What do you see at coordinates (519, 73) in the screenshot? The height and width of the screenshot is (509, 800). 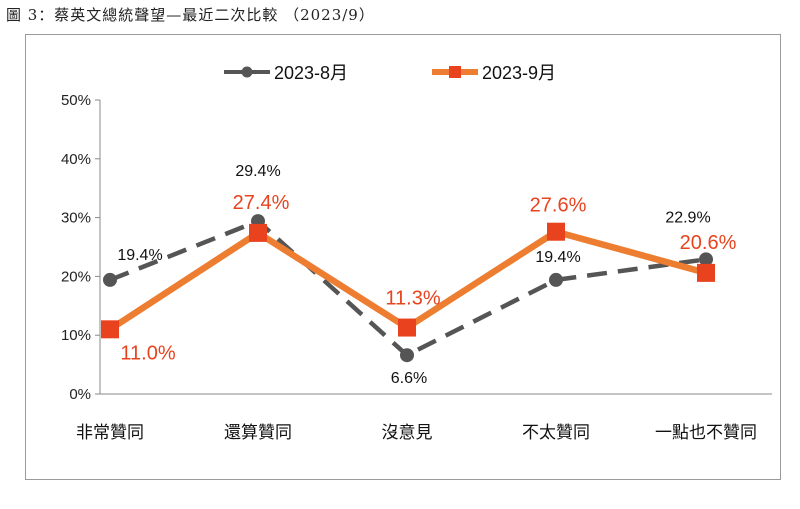 I see `legend-label-sep: 2023-9月` at bounding box center [519, 73].